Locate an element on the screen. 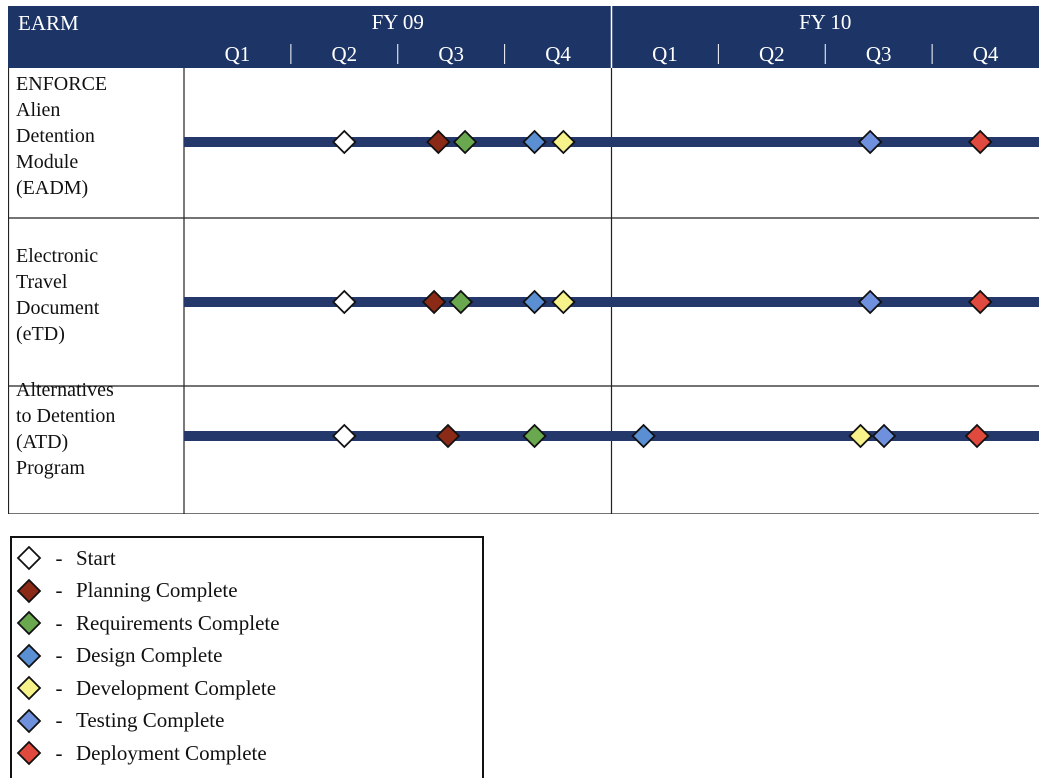 The image size is (1039, 778). row-label-line: Travel is located at coordinates (42, 282).